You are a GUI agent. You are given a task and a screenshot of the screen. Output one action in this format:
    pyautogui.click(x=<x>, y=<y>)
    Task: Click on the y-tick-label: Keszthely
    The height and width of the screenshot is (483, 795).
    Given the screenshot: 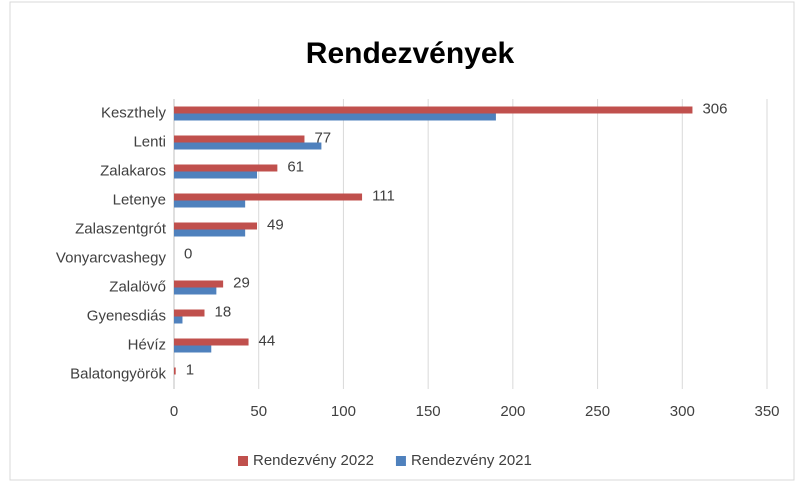 What is the action you would take?
    pyautogui.click(x=134, y=112)
    